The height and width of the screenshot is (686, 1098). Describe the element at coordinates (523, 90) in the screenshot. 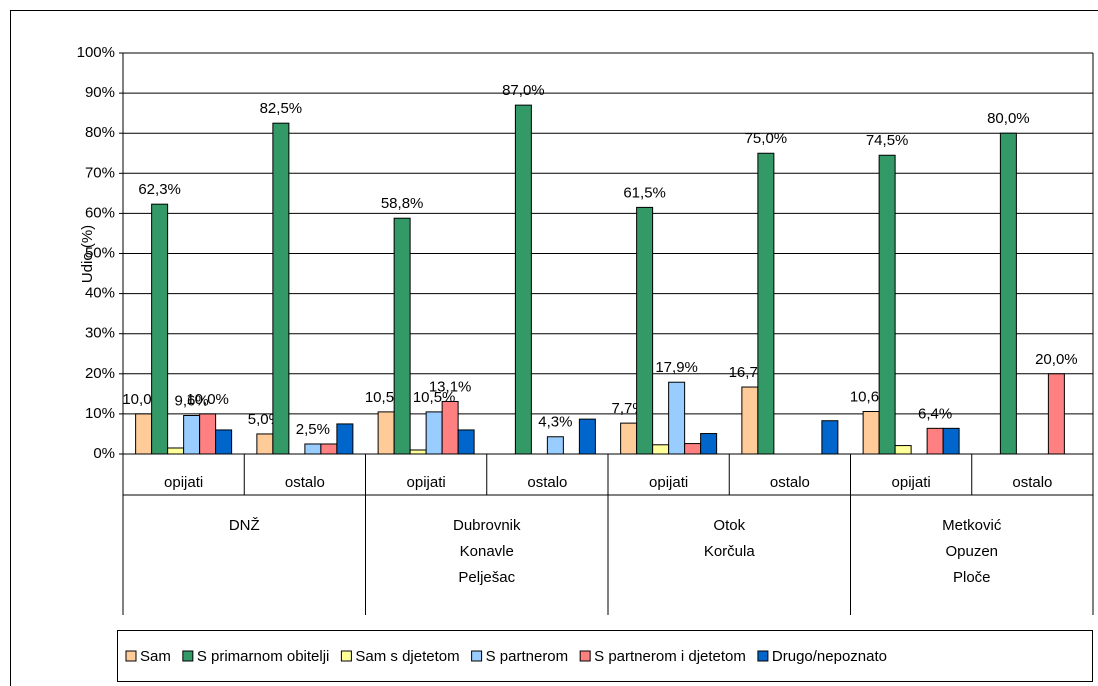

I see `data-label: 87,0%` at that location.